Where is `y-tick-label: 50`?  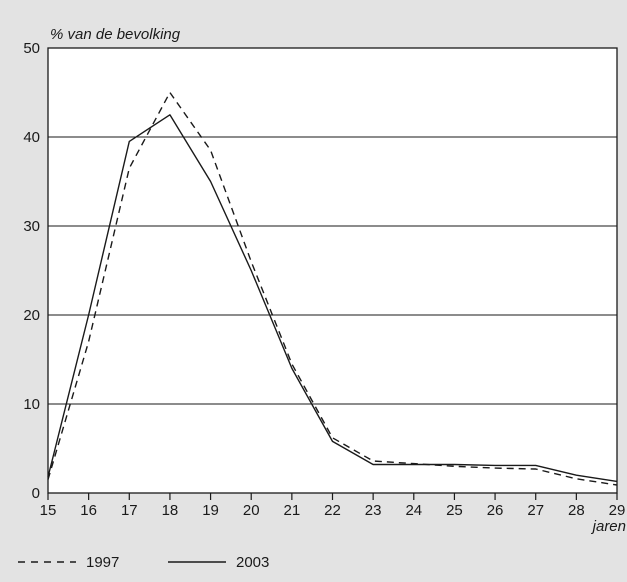 y-tick-label: 50 is located at coordinates (31, 48).